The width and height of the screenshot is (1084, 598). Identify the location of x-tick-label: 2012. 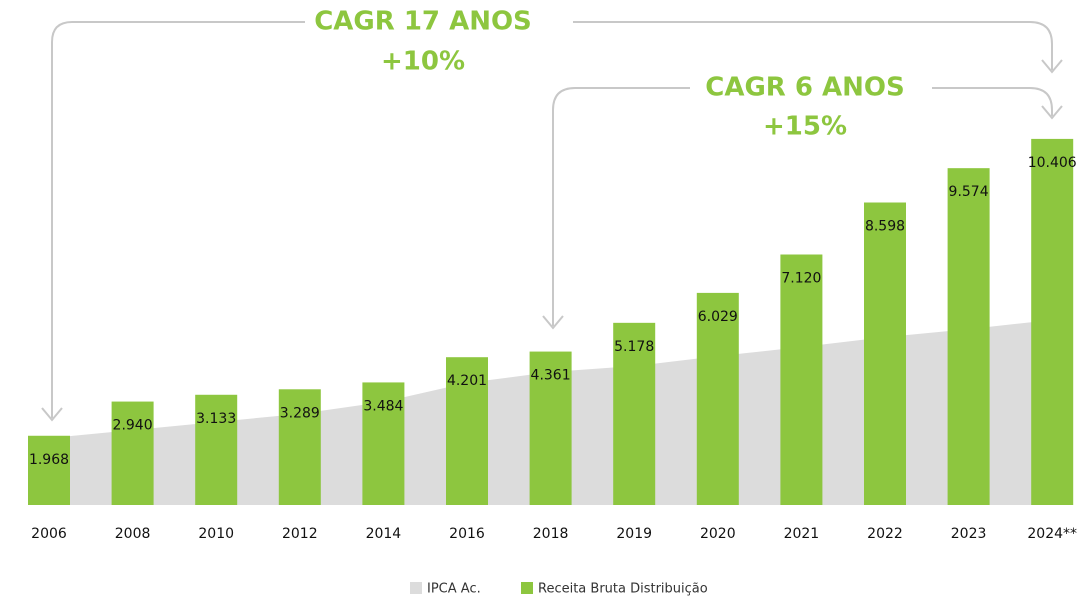
(300, 534).